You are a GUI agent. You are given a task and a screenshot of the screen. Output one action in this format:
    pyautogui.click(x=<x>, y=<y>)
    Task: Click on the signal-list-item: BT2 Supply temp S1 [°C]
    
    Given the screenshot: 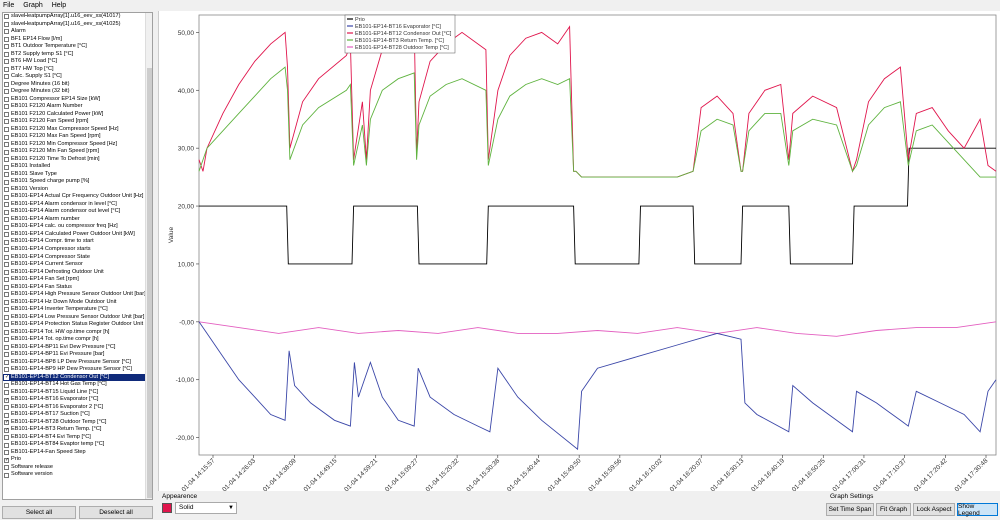 What is the action you would take?
    pyautogui.click(x=75, y=55)
    